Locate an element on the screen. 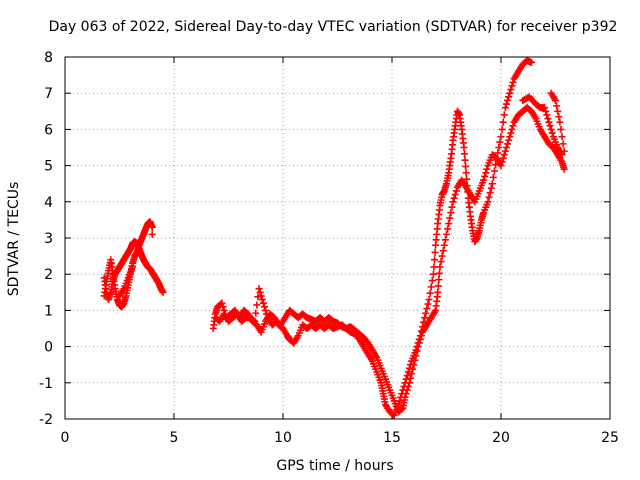 The width and height of the screenshot is (640, 480). x-tick-label: 5 is located at coordinates (174, 438).